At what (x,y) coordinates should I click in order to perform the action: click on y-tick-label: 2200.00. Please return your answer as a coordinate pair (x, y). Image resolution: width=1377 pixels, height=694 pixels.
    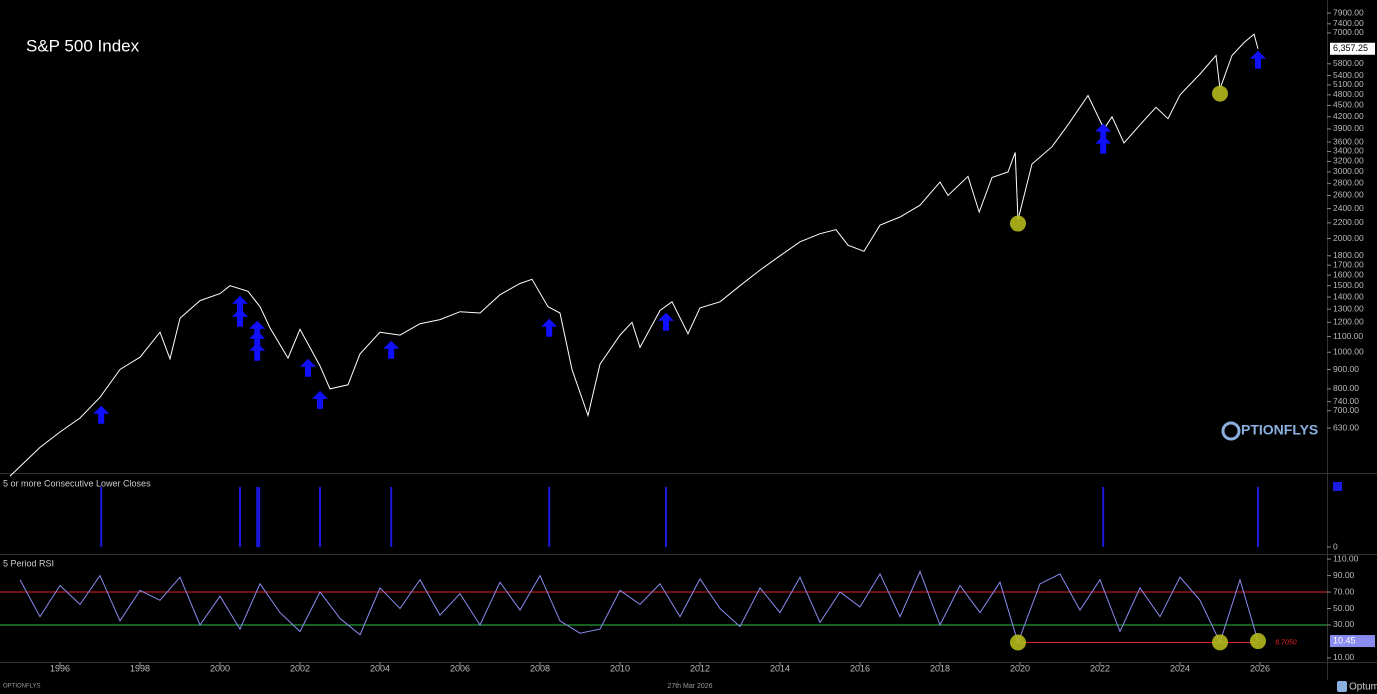
    Looking at the image, I should click on (1348, 222).